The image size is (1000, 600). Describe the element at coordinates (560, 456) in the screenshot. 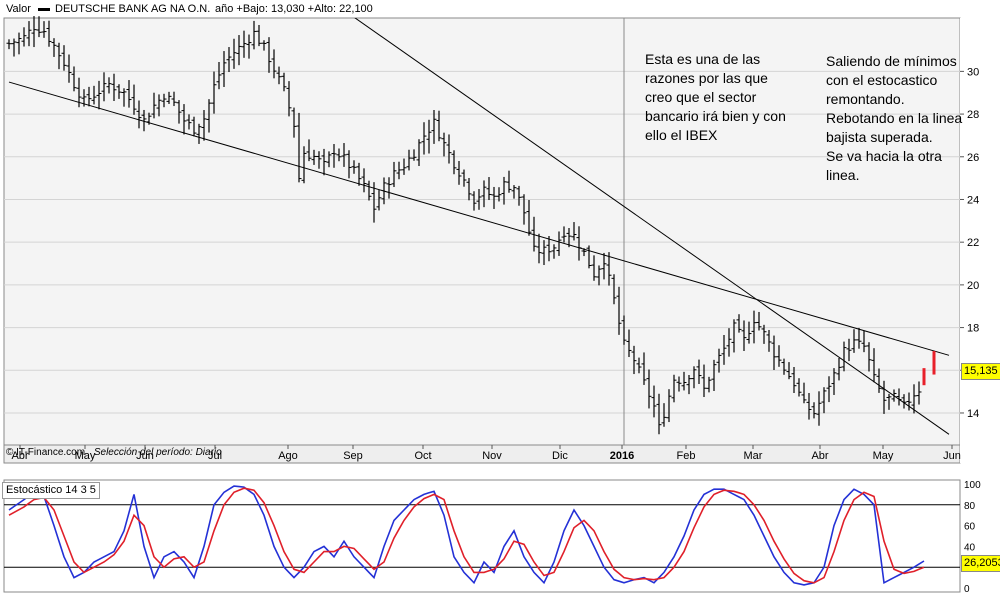

I see `month-label: Dic` at that location.